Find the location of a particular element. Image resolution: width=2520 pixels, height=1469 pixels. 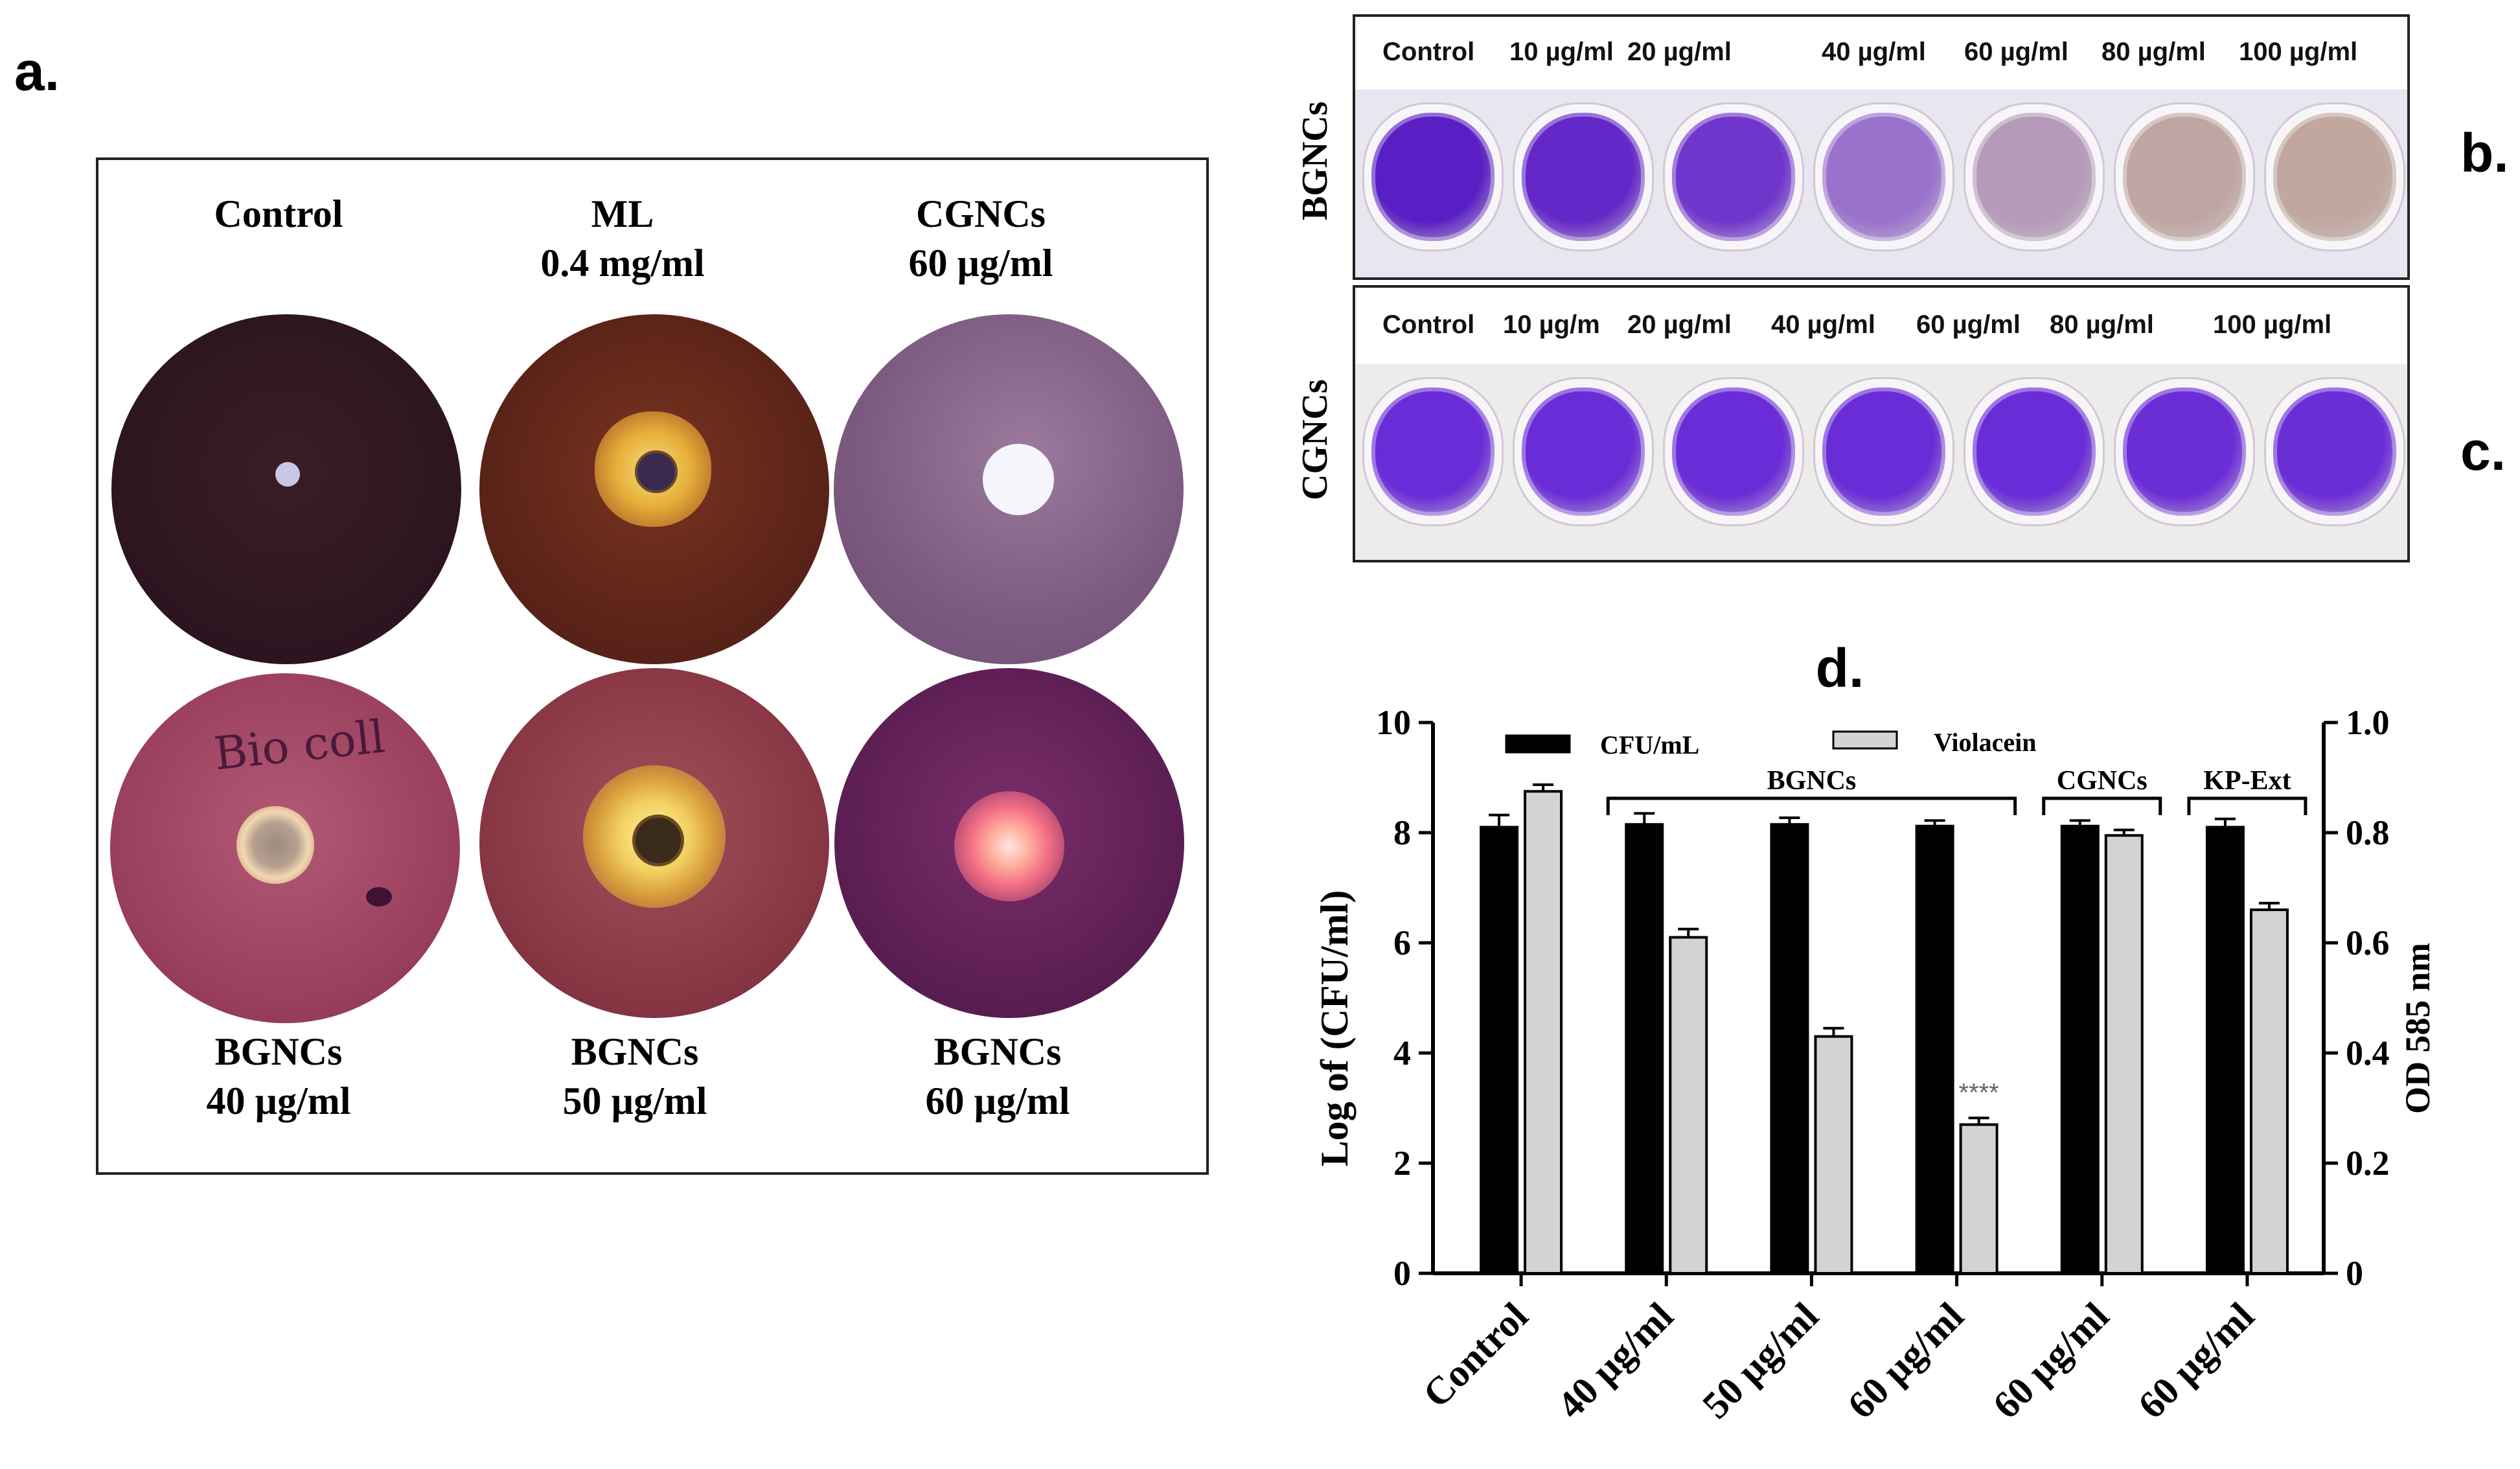

x-tick-label: Control is located at coordinates (1475, 1355).